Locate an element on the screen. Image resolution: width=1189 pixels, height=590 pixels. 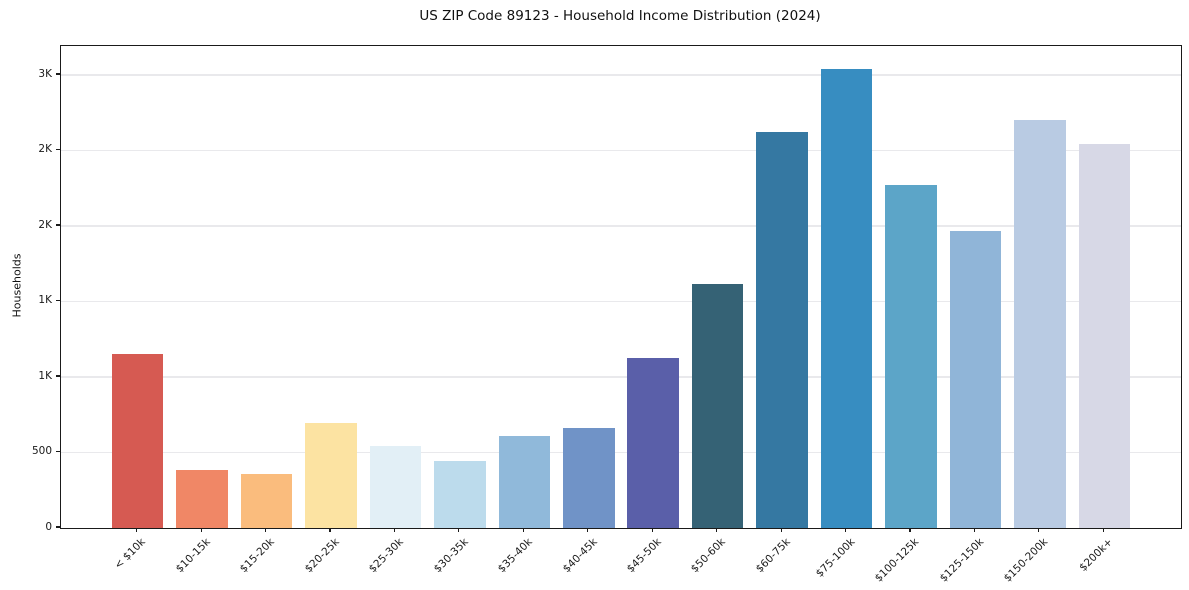
x-tick-label: $35-40k is located at coordinates (515, 556).